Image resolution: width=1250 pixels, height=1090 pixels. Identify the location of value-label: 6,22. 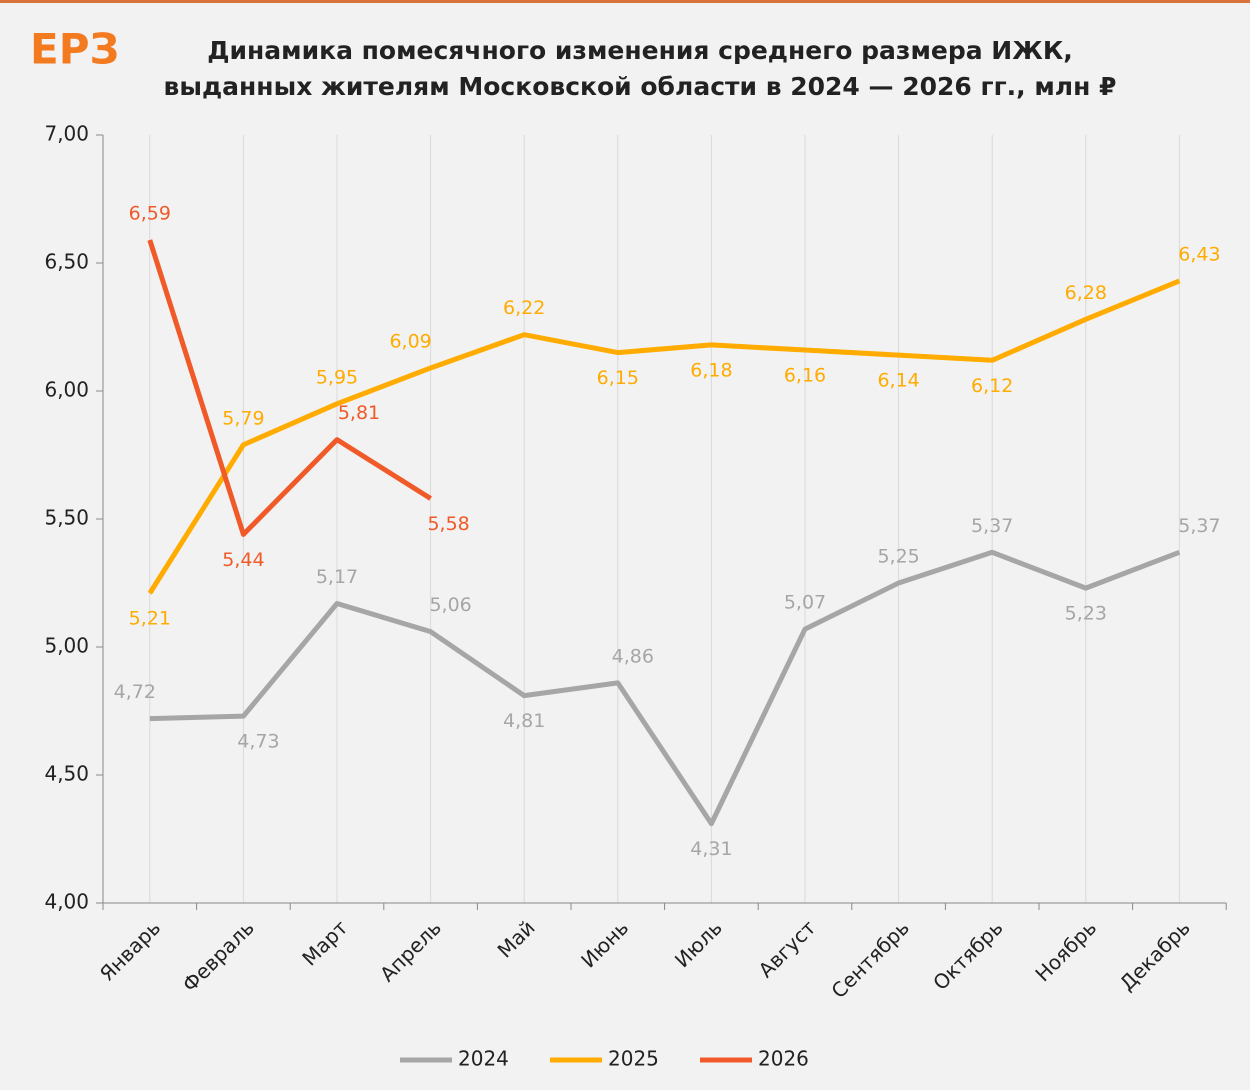
(524, 308).